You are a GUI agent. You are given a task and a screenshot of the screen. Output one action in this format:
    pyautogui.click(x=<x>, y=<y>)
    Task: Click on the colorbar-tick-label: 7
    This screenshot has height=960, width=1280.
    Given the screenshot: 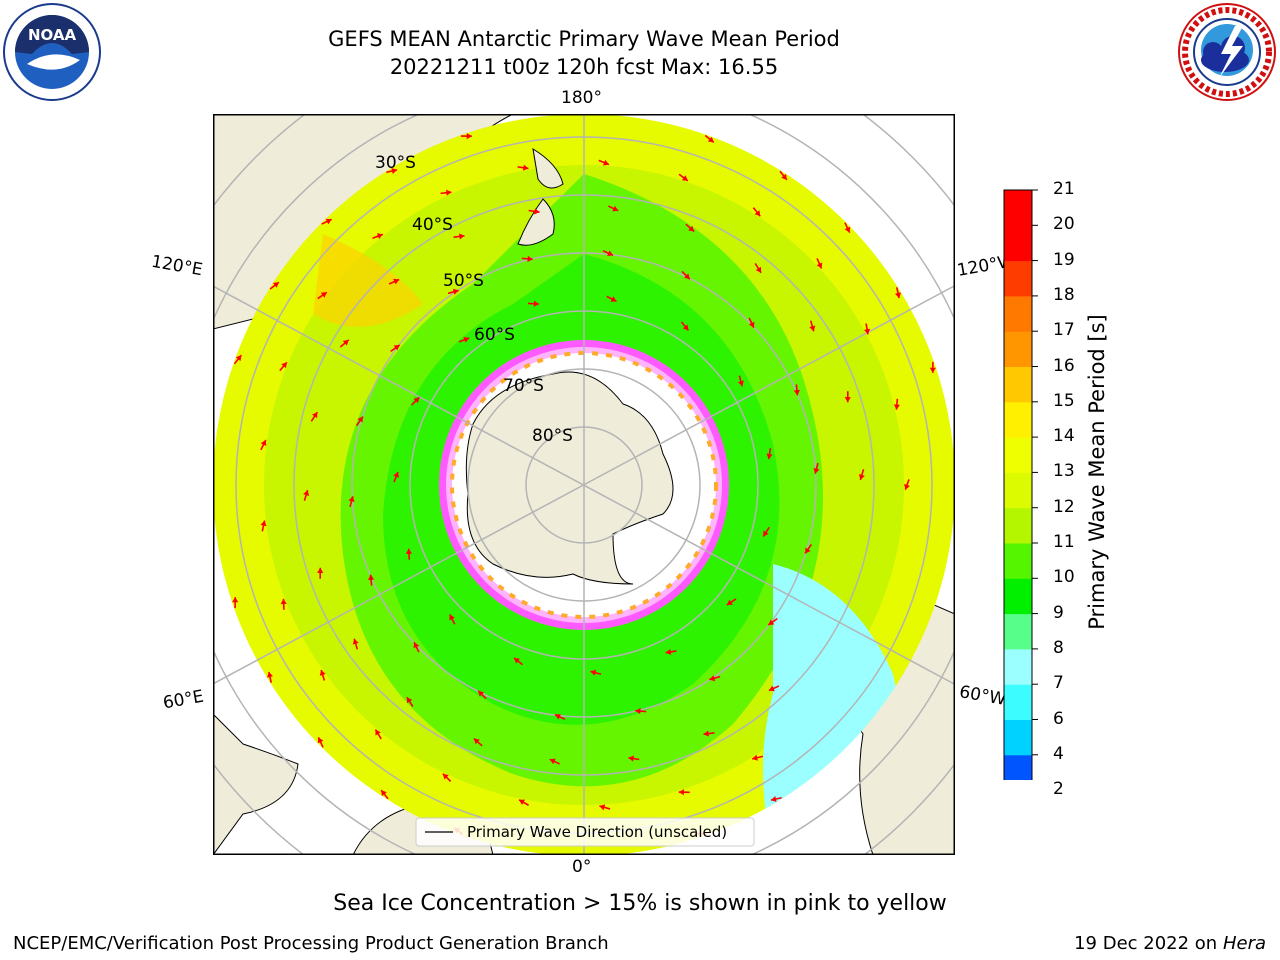 What is the action you would take?
    pyautogui.click(x=1058, y=683)
    